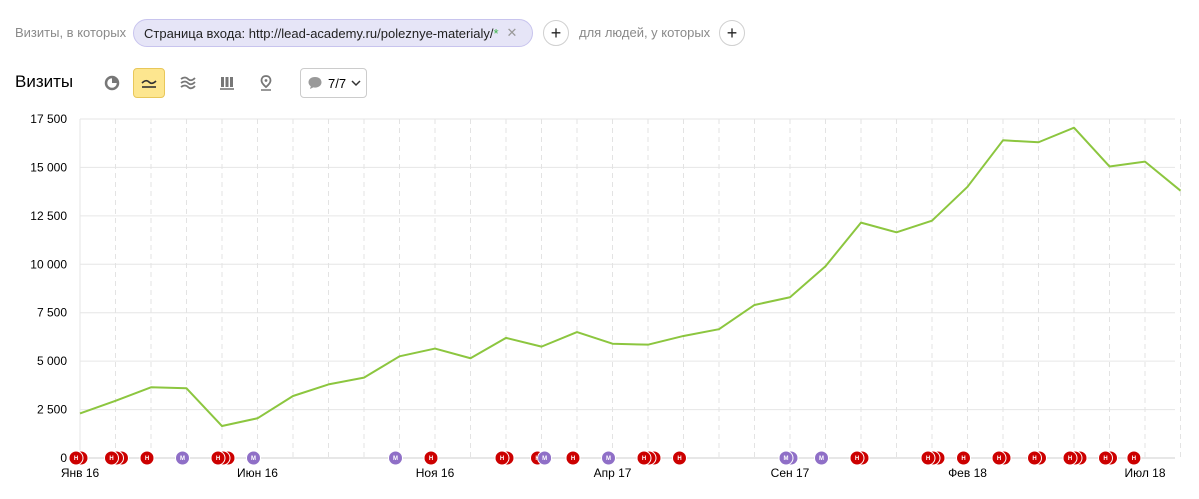 The image size is (1199, 499). What do you see at coordinates (112, 83) in the screenshot?
I see `pie-chart-button` at bounding box center [112, 83].